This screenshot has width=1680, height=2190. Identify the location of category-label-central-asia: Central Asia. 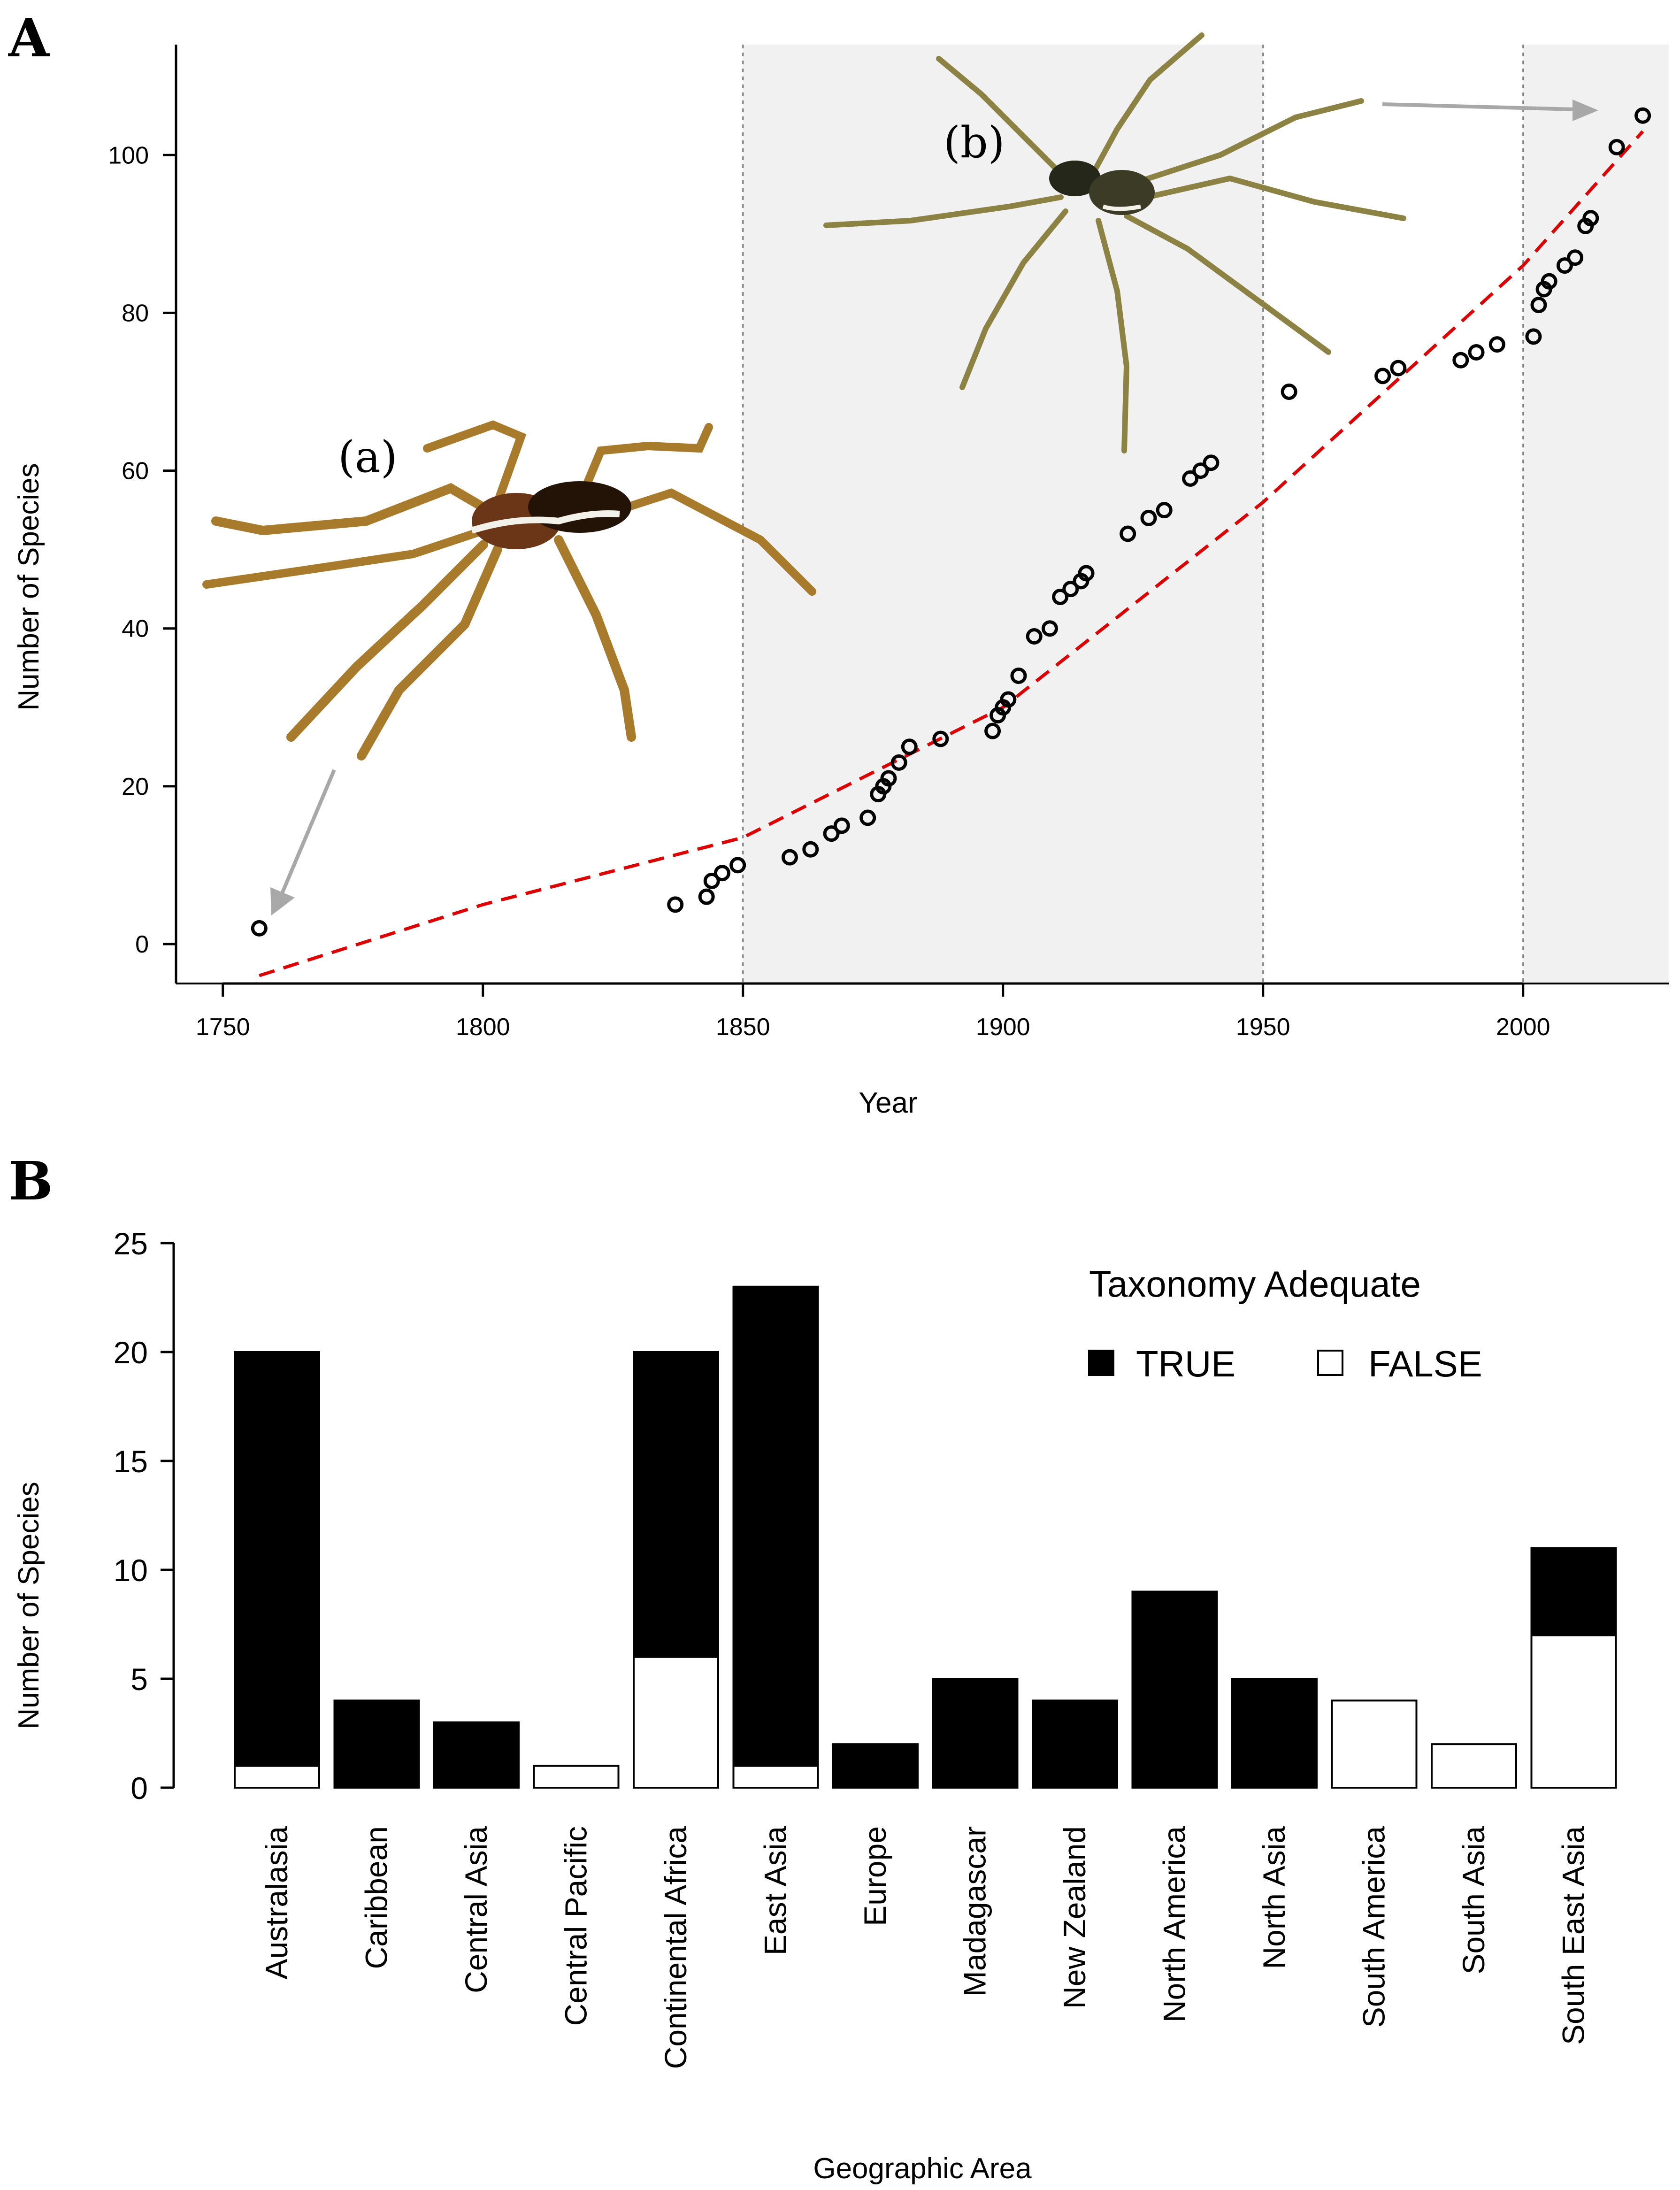
(476, 1909).